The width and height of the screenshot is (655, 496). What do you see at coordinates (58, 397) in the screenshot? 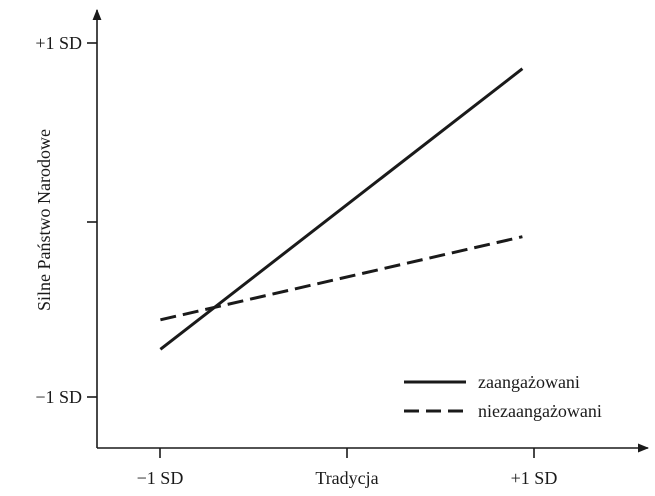
I see `y-tick-label-minus: −1 SD` at bounding box center [58, 397].